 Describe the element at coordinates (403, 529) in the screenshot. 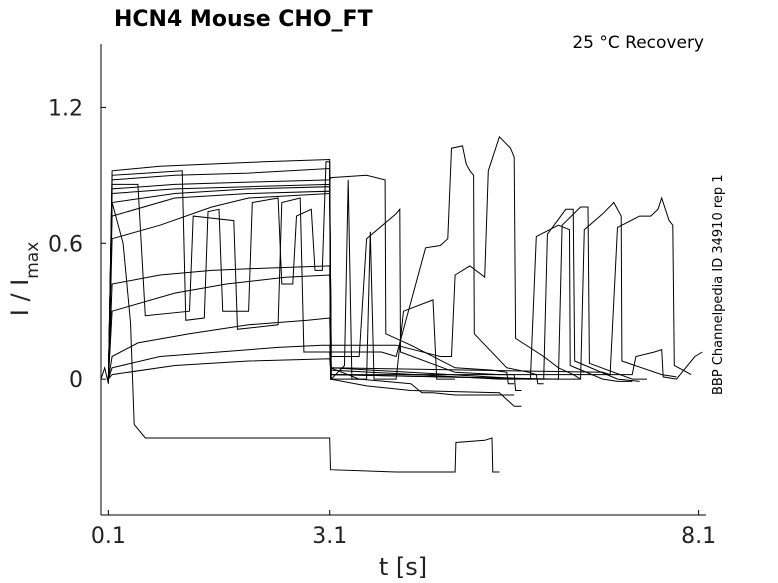

I see `x-ticks: 0.1 3.1 8.1` at that location.